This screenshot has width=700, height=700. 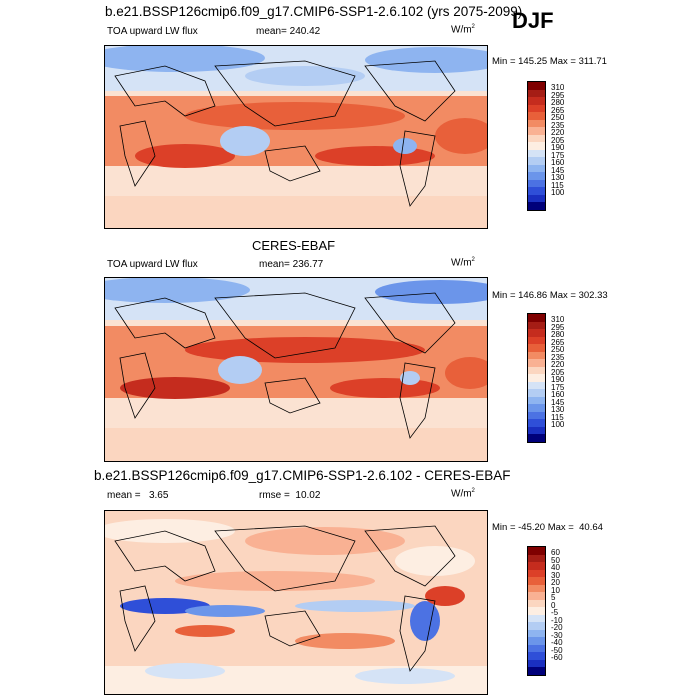 I want to click on colorbar-tick-label: 295, so click(x=558, y=327).